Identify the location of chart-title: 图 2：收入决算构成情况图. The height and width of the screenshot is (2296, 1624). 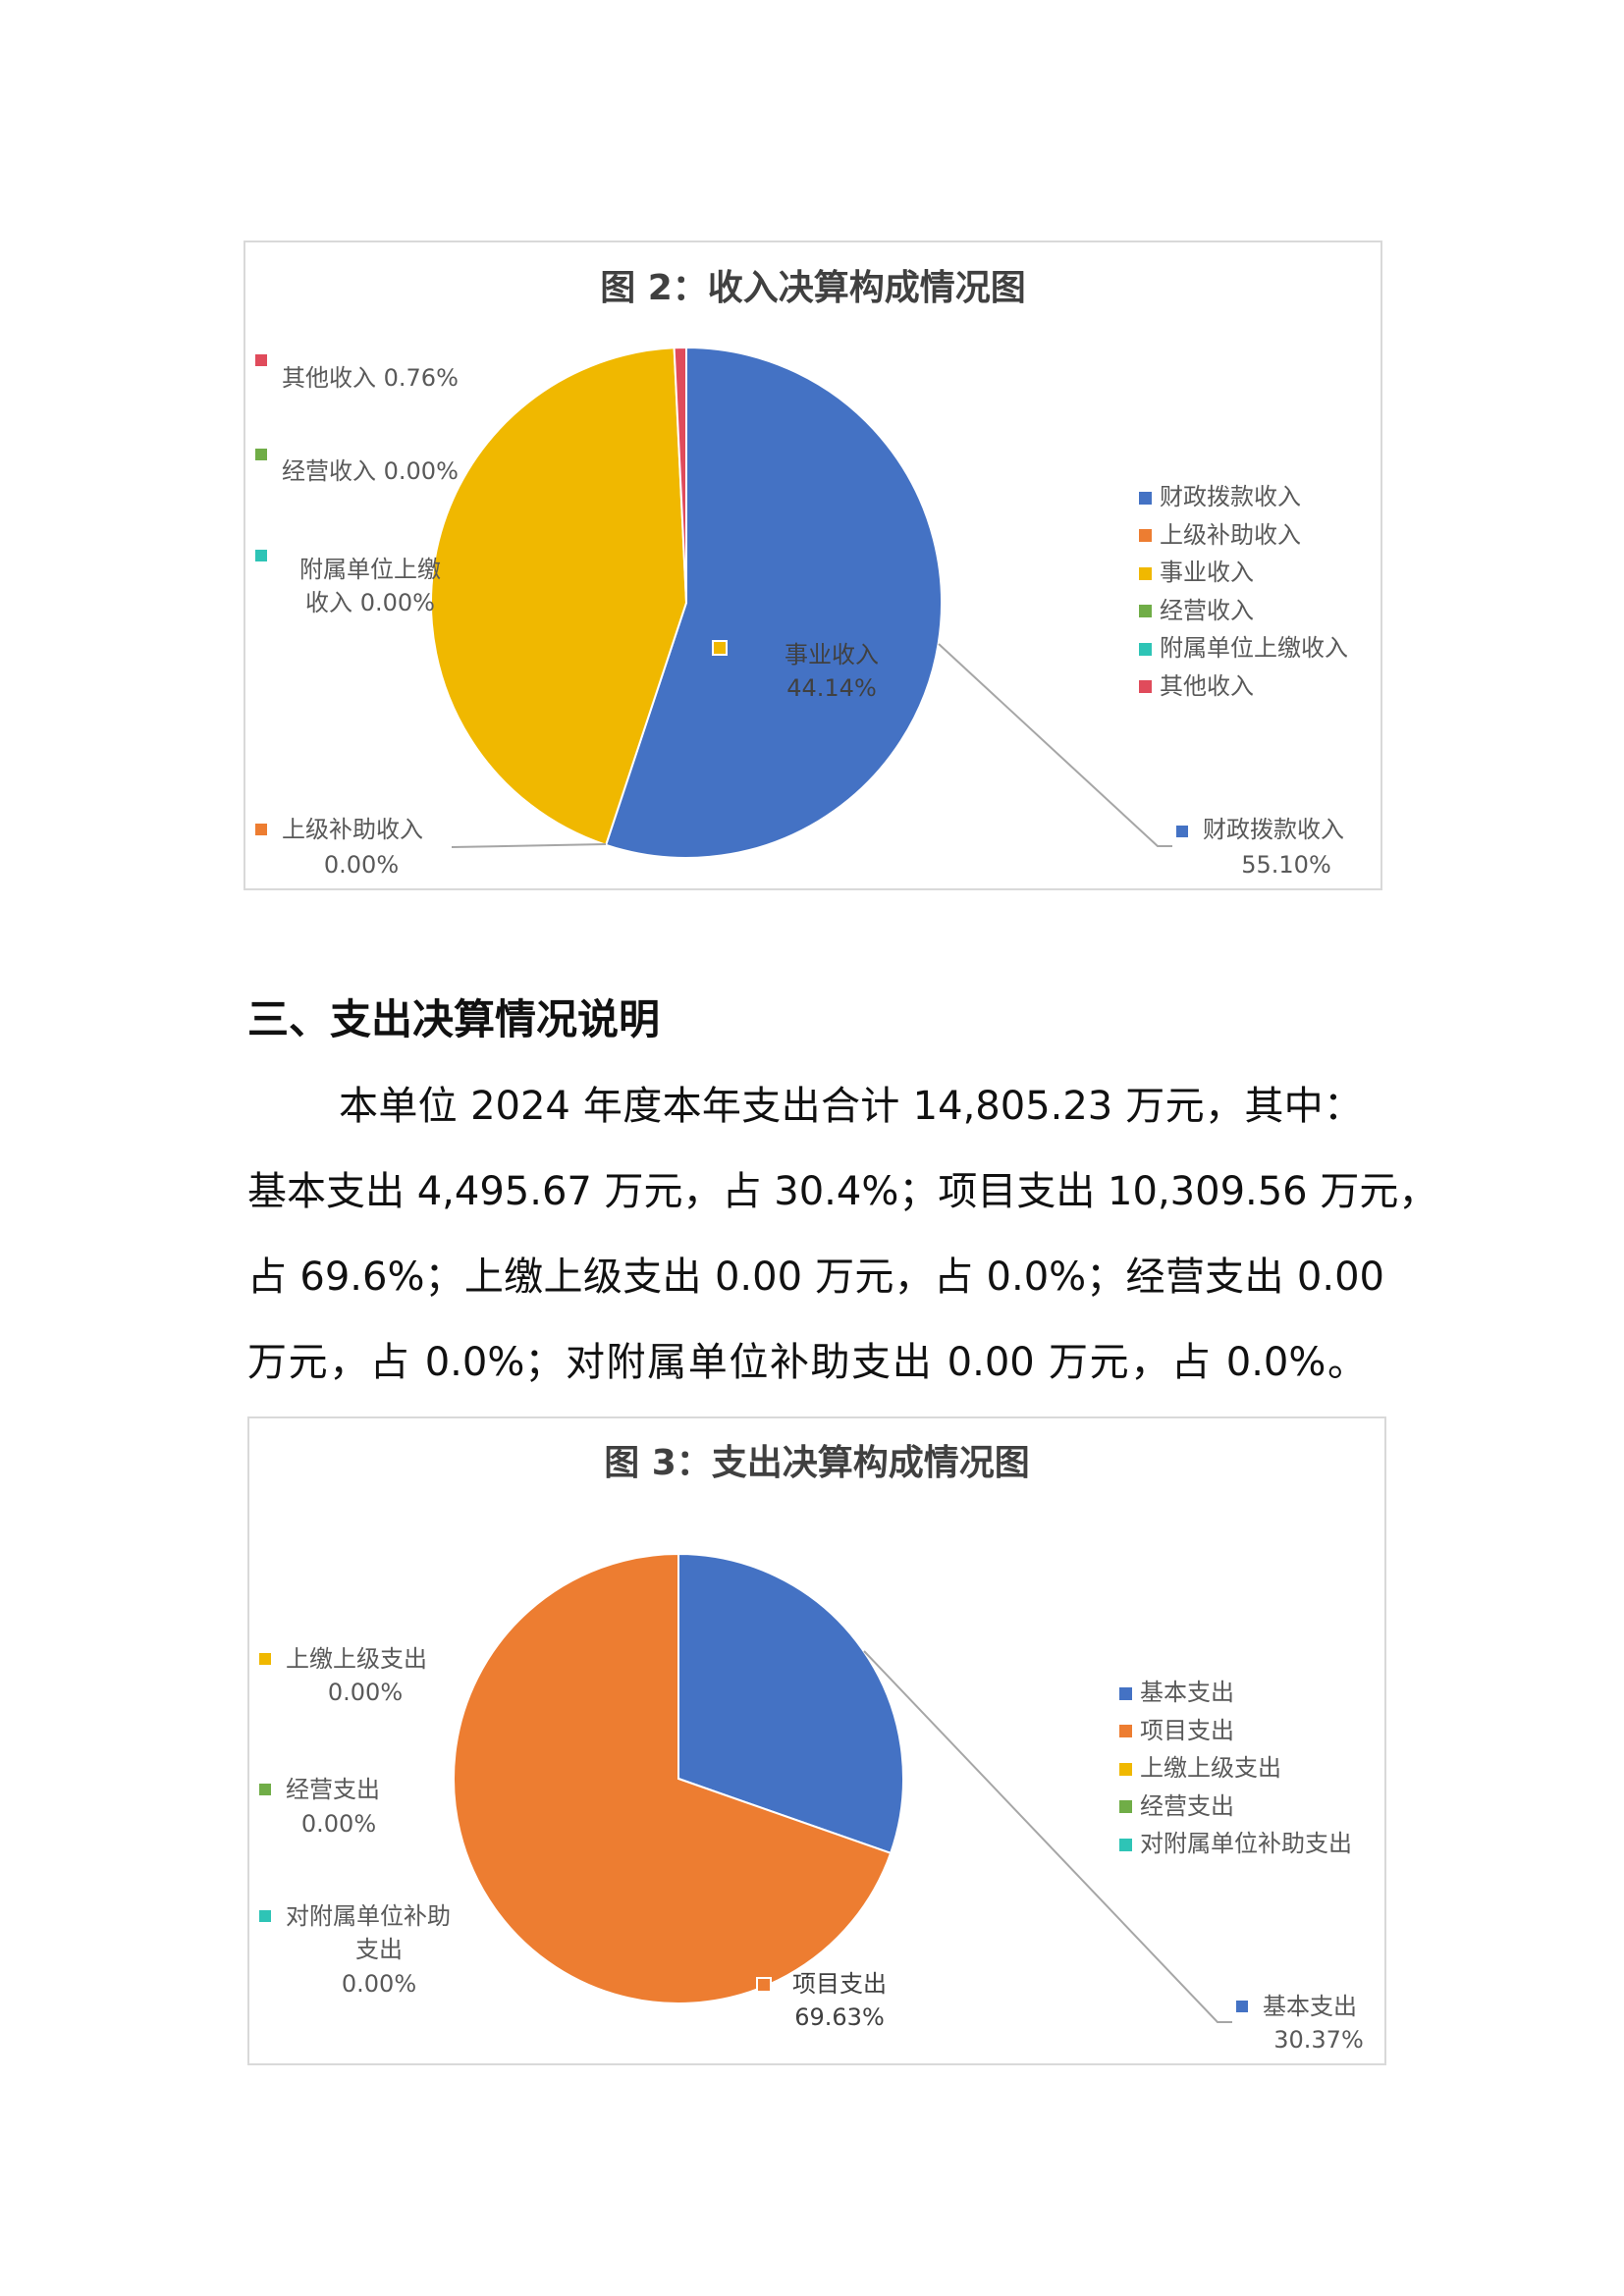
(813, 288).